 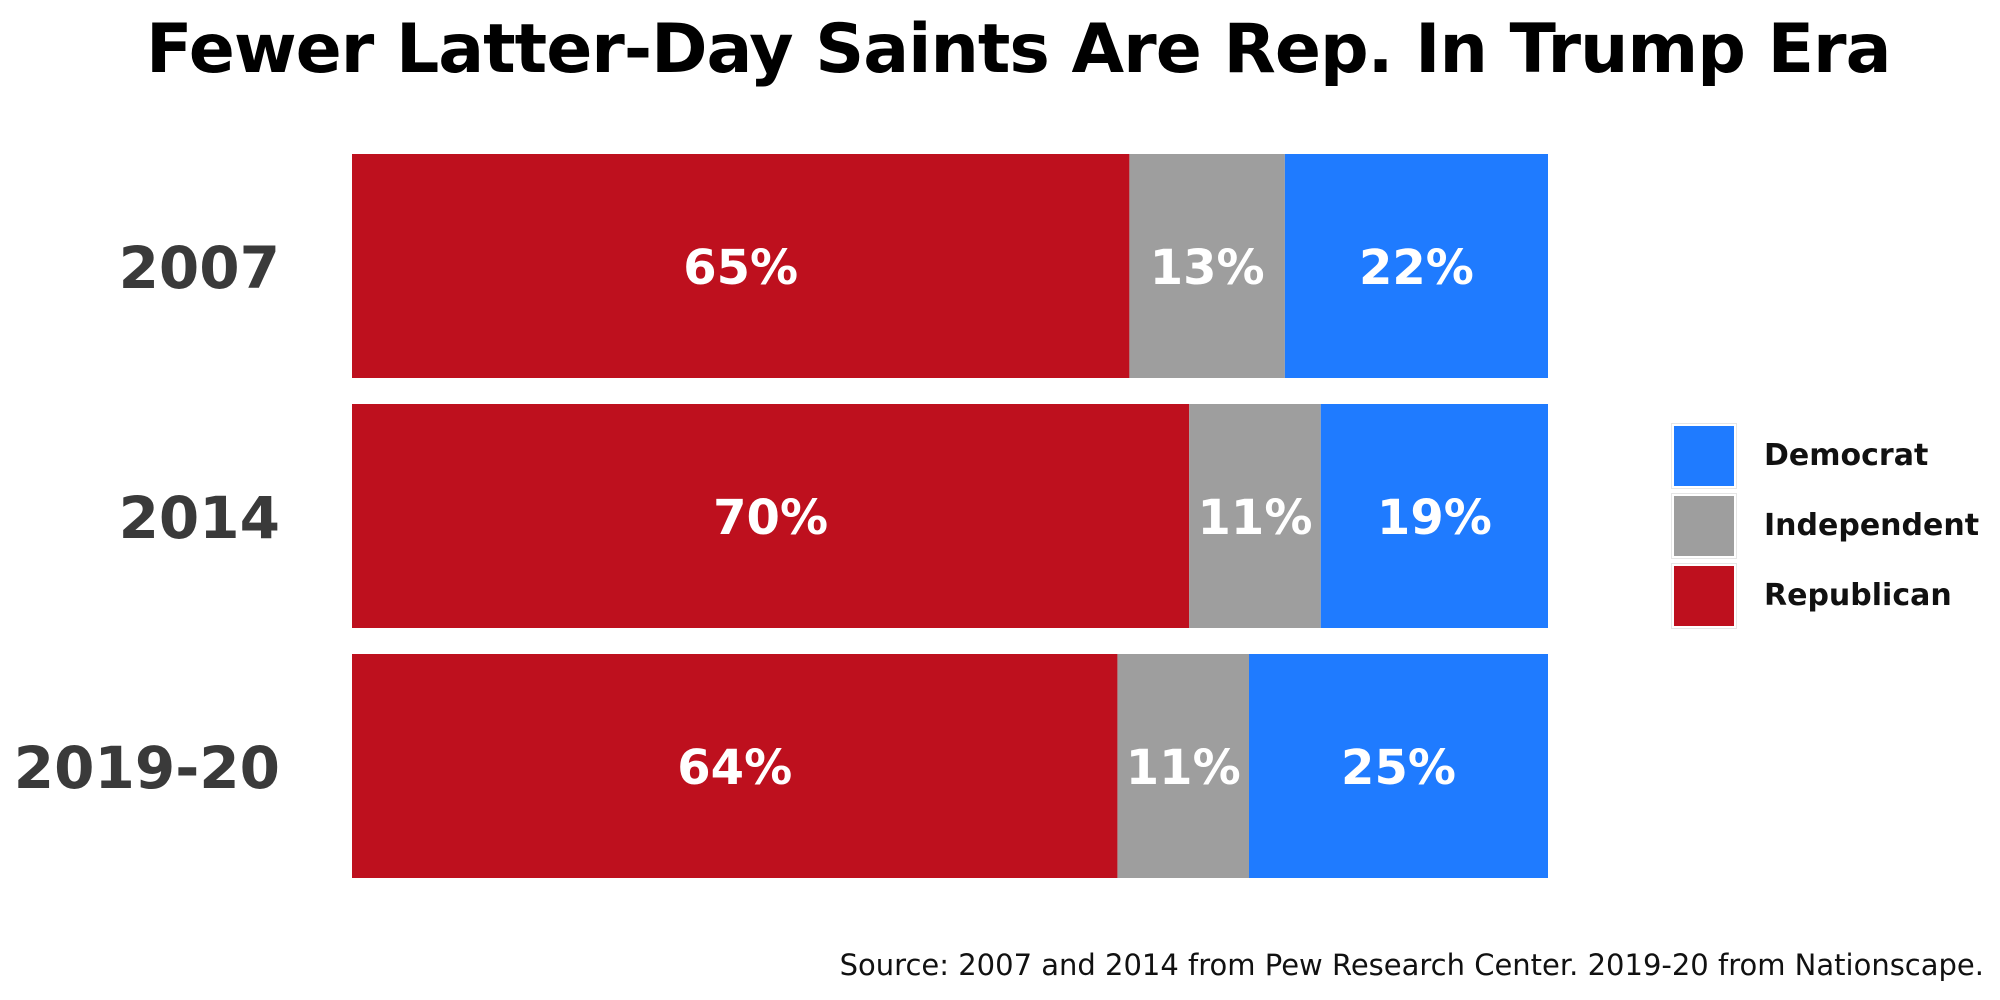 I want to click on bar-2007-republican, so click(x=741, y=266).